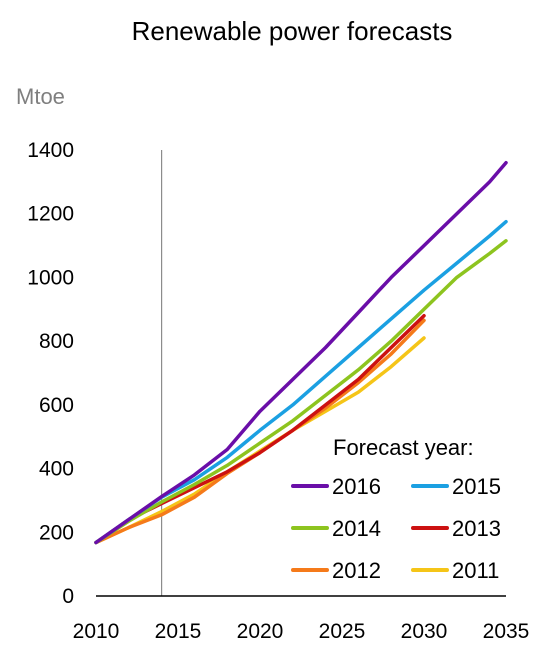 The width and height of the screenshot is (558, 651). I want to click on legend-label-2013: 2013, so click(476, 528).